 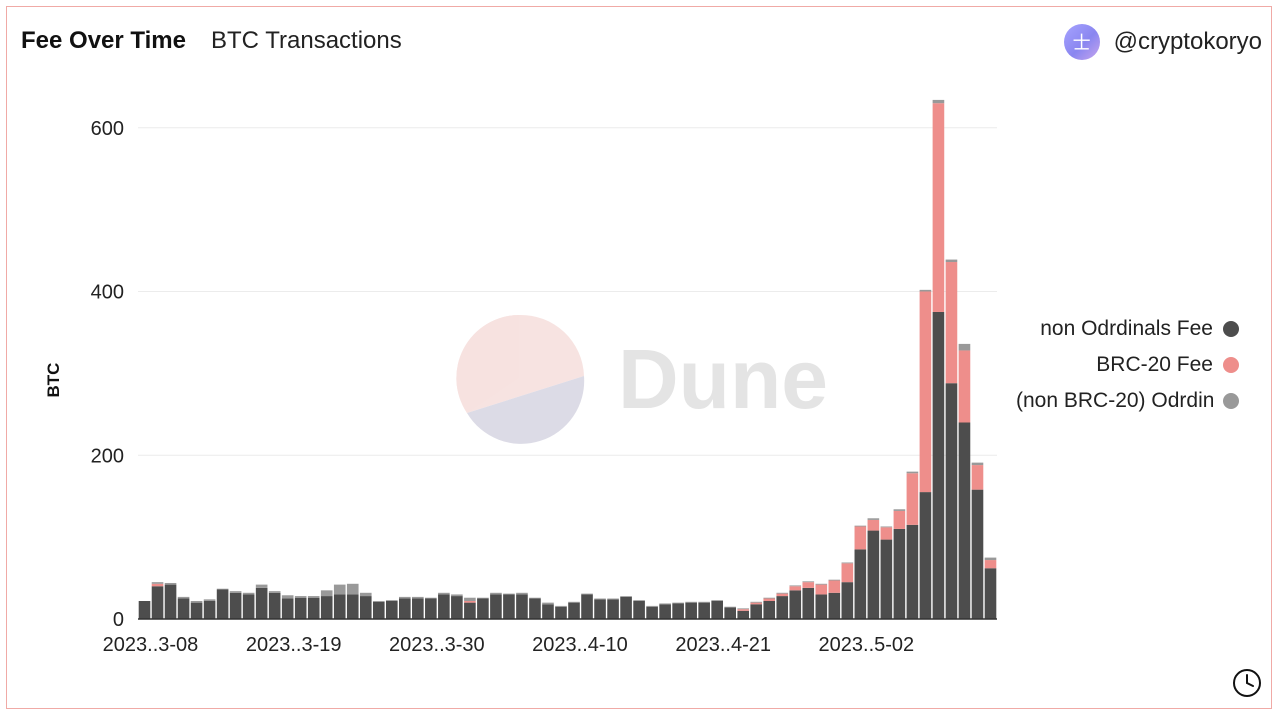 What do you see at coordinates (1162, 42) in the screenshot?
I see `author-badge: 士 @cryptokoryo` at bounding box center [1162, 42].